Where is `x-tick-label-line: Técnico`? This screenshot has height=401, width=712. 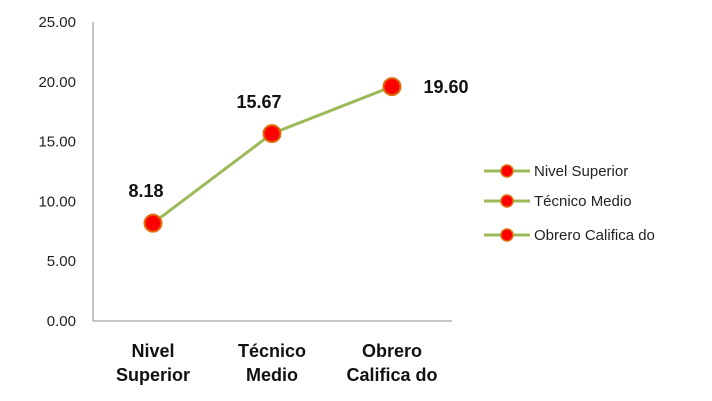 x-tick-label-line: Técnico is located at coordinates (272, 351).